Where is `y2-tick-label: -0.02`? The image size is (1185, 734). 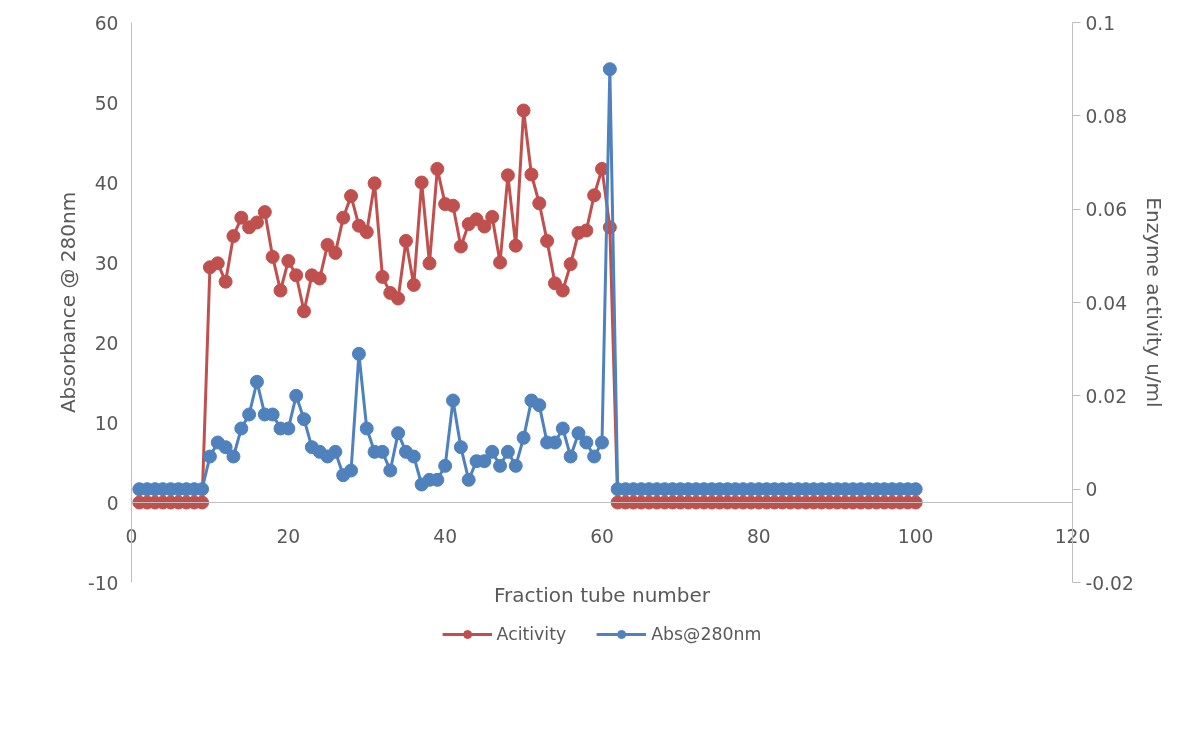
y2-tick-label: -0.02 is located at coordinates (1109, 583).